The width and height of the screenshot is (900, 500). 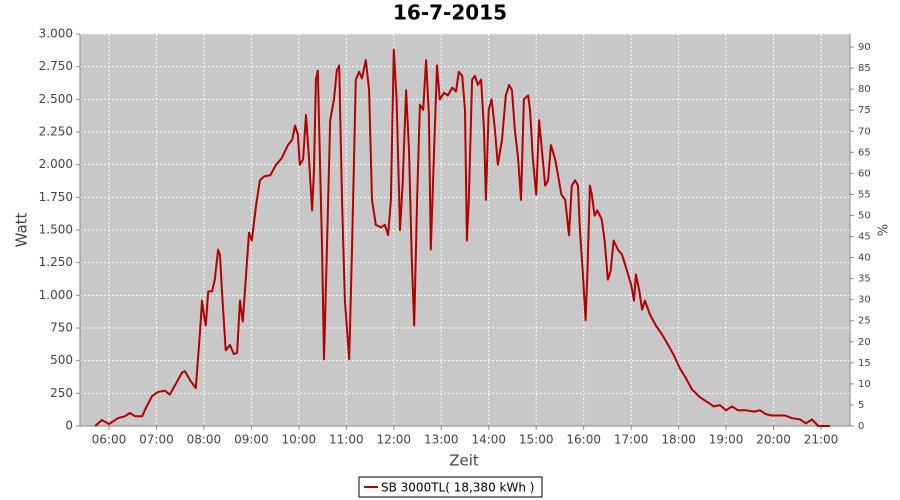 What do you see at coordinates (441, 440) in the screenshot?
I see `x-tick-label: 13:00` at bounding box center [441, 440].